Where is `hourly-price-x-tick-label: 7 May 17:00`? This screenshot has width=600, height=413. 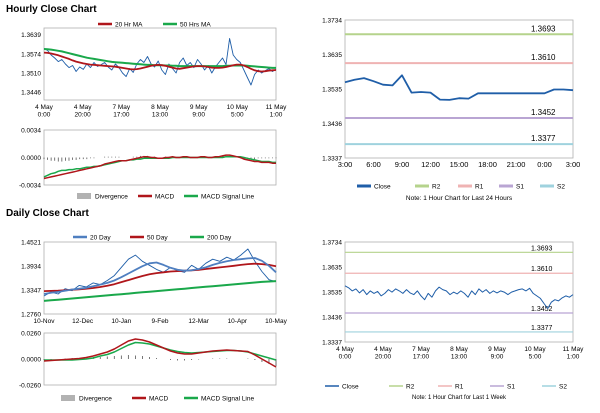 hourly-price-x-tick-label: 7 May 17:00 is located at coordinates (121, 111).